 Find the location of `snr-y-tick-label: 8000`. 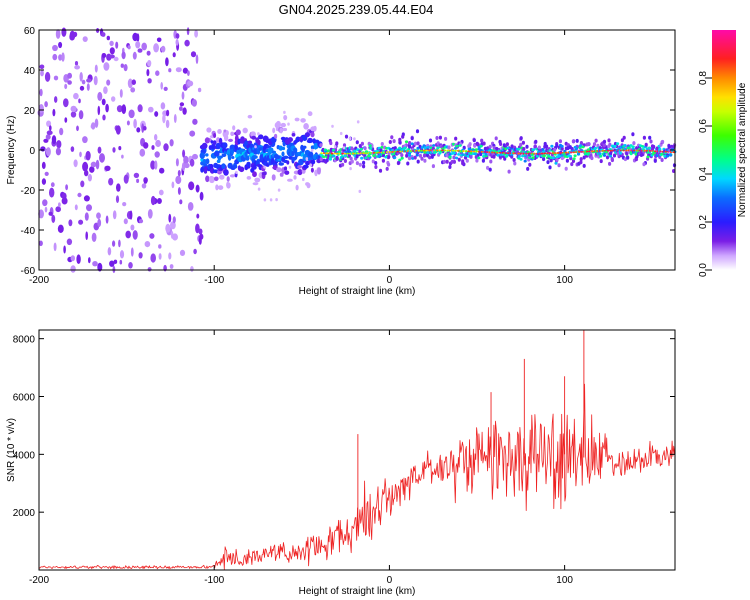

snr-y-tick-label: 8000 is located at coordinates (24, 340).